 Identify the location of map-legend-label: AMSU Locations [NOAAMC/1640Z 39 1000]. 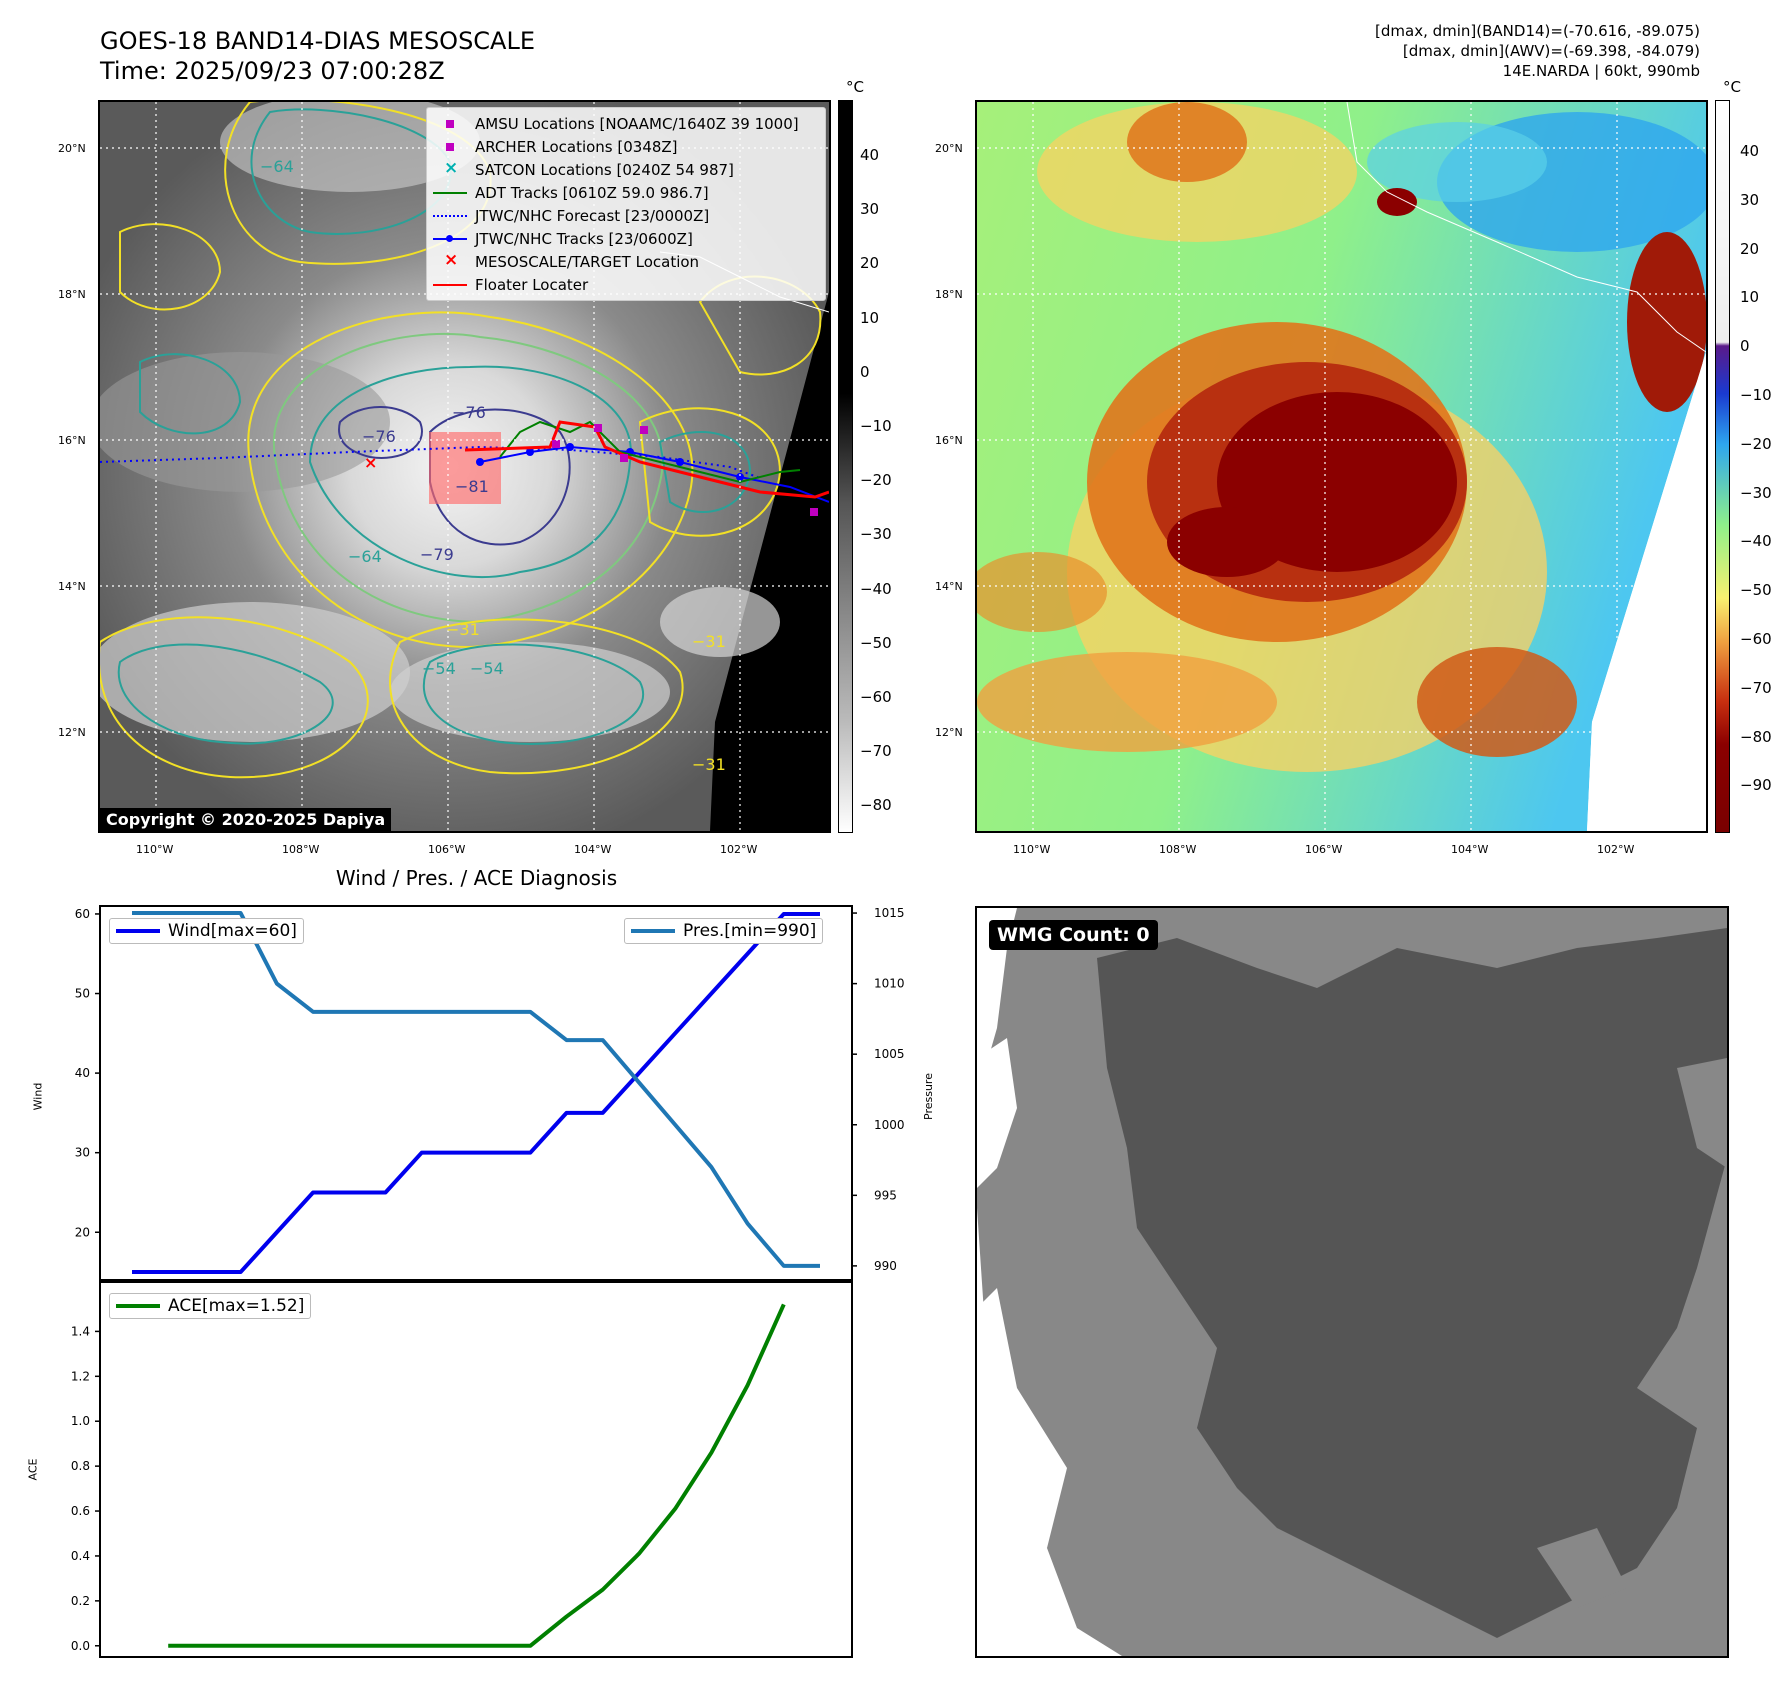
(637, 123).